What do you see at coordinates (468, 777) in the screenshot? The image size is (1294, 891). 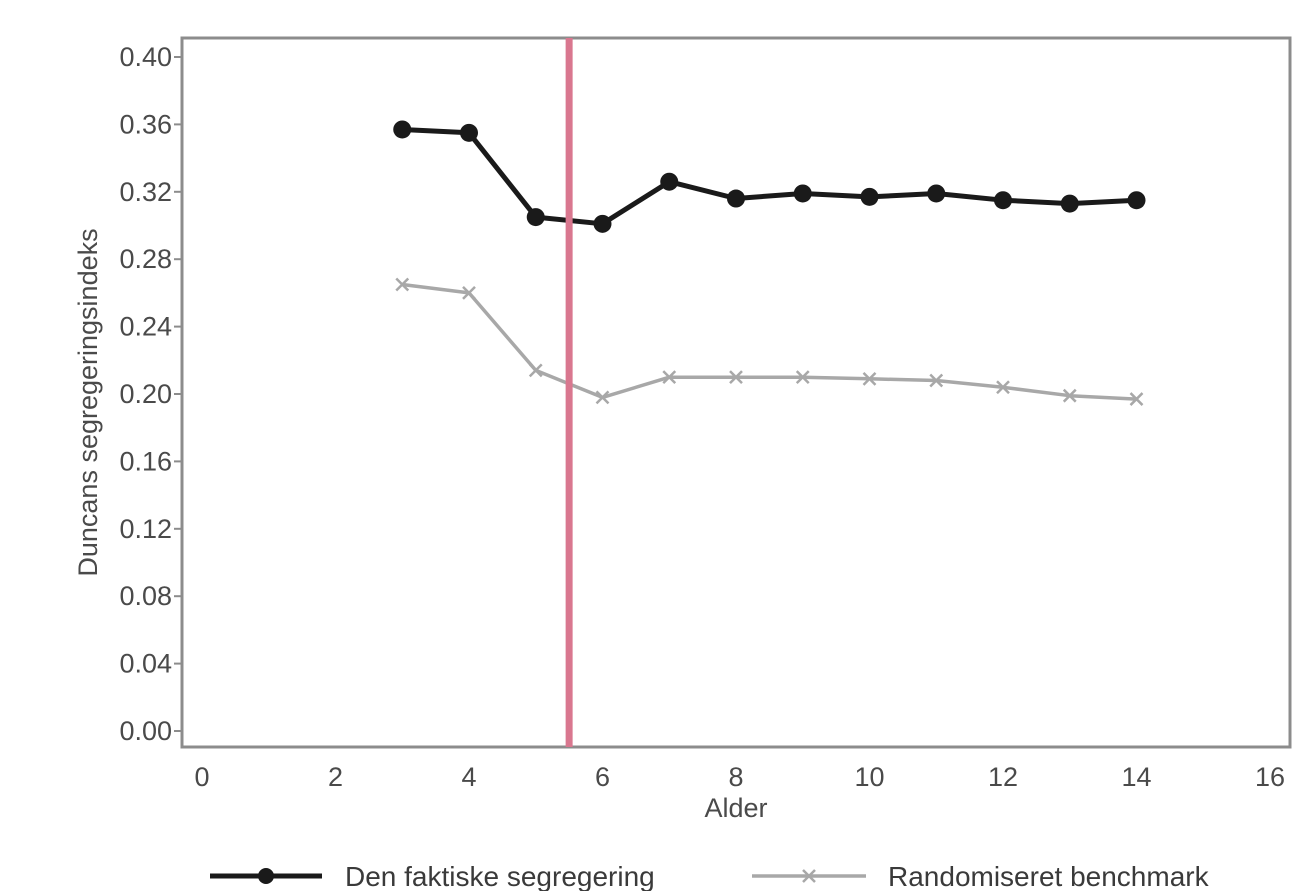 I see `x-tick-label: 4` at bounding box center [468, 777].